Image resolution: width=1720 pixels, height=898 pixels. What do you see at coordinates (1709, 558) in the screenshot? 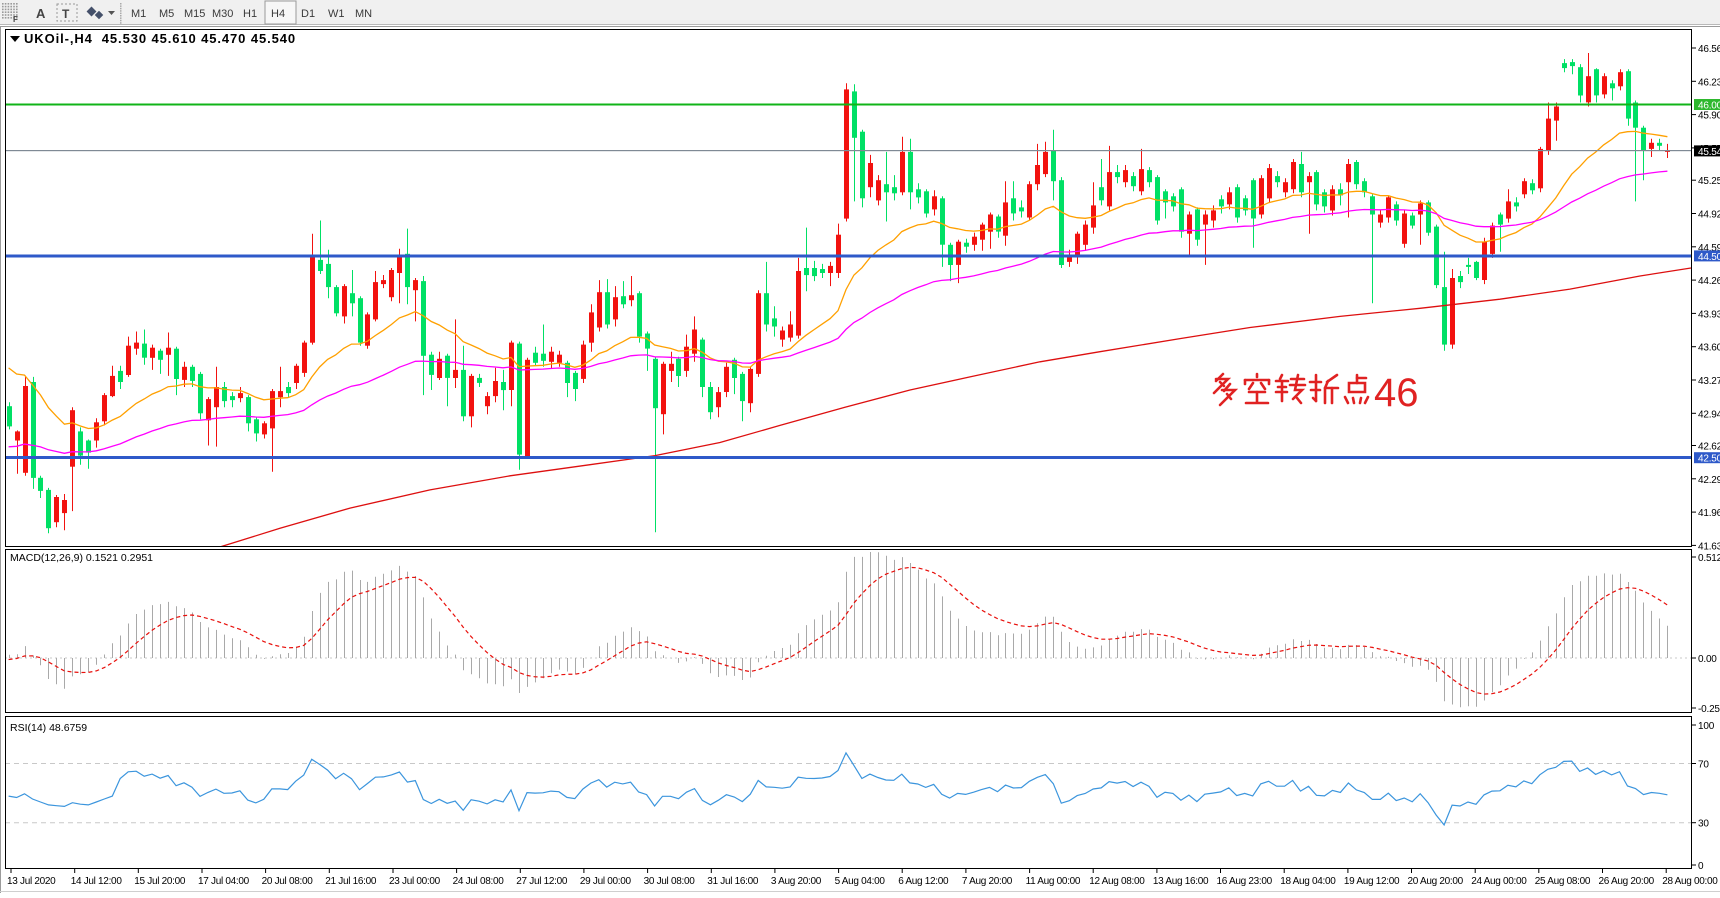
I see `svg-text: 0.5123` at bounding box center [1709, 558].